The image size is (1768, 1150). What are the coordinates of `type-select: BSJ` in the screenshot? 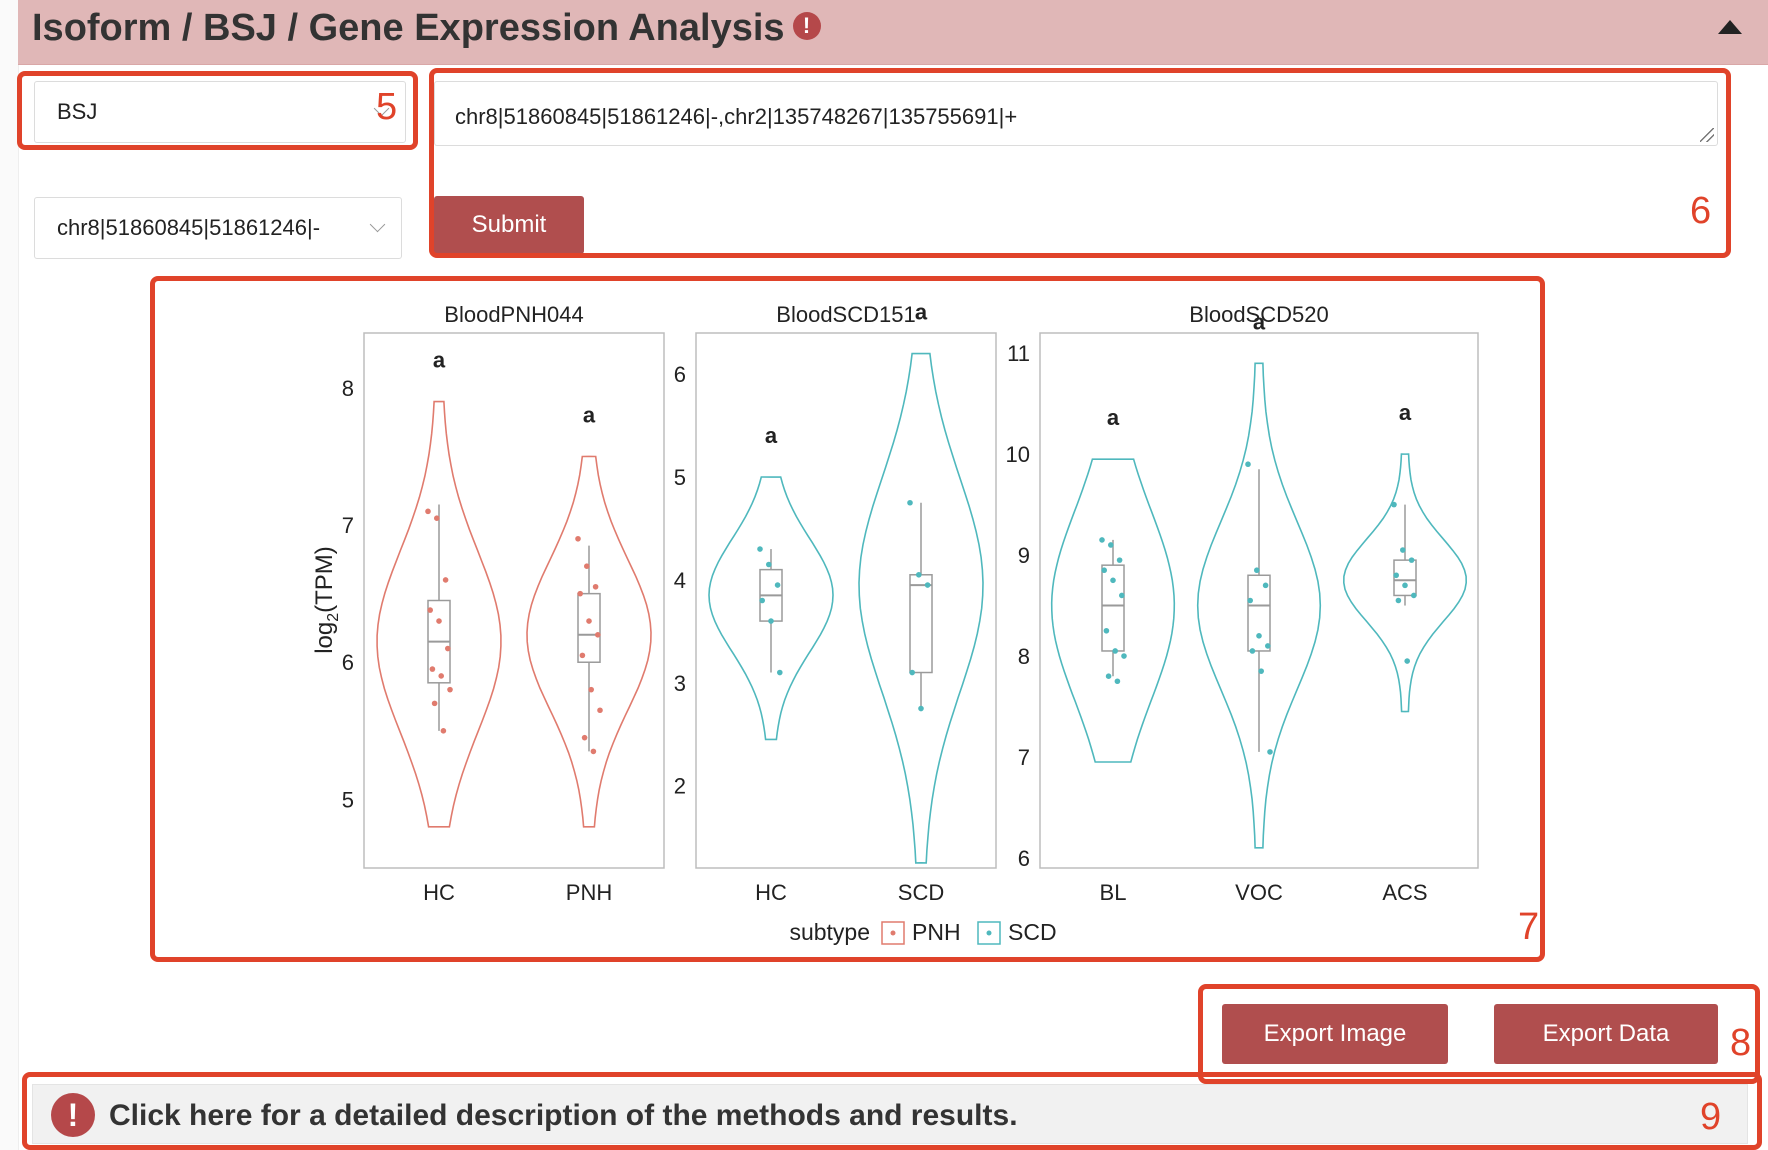 It's located at (220, 112).